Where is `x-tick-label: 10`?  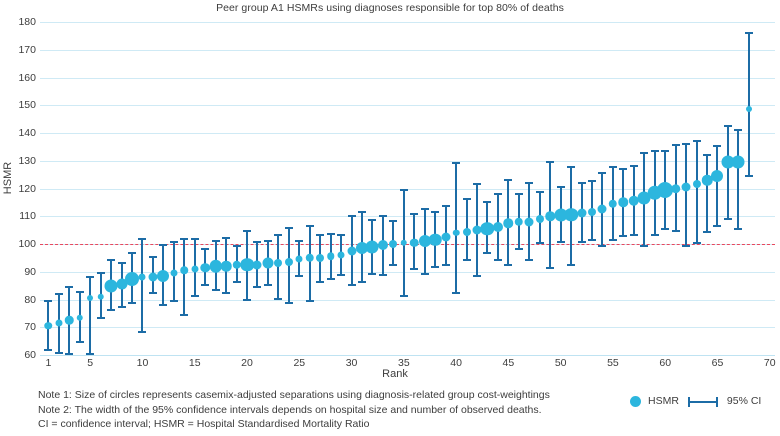 x-tick-label: 10 is located at coordinates (142, 363).